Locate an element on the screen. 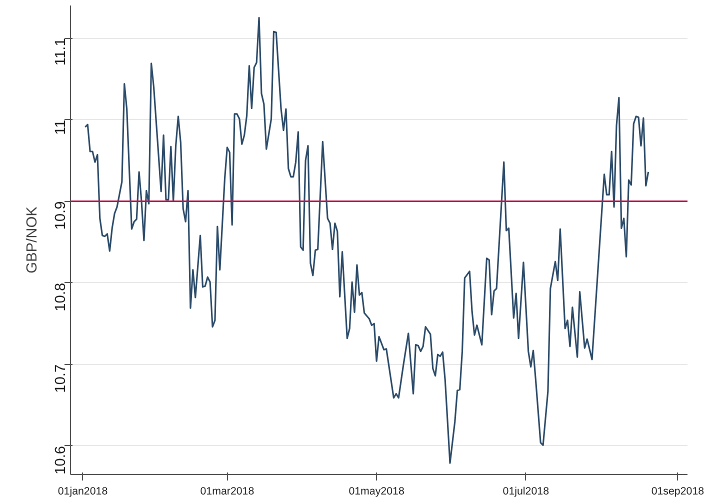  y-axis-title: GBP/NOK is located at coordinates (32, 240).